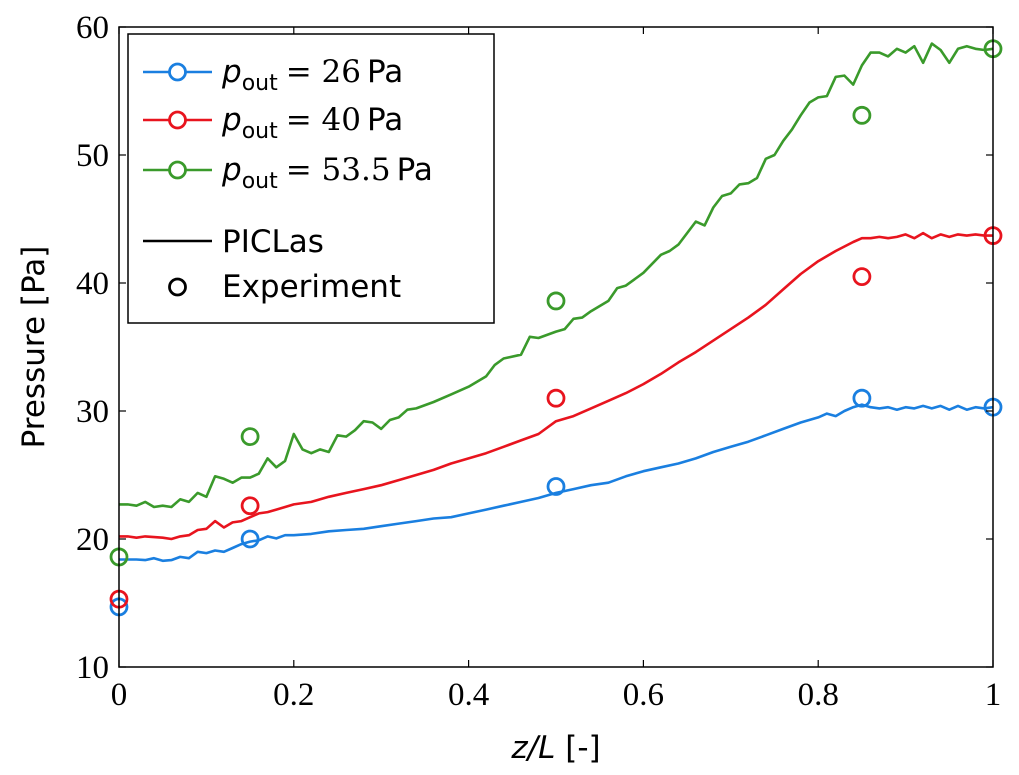  I want to click on y-tick-label: 30, so click(92, 412).